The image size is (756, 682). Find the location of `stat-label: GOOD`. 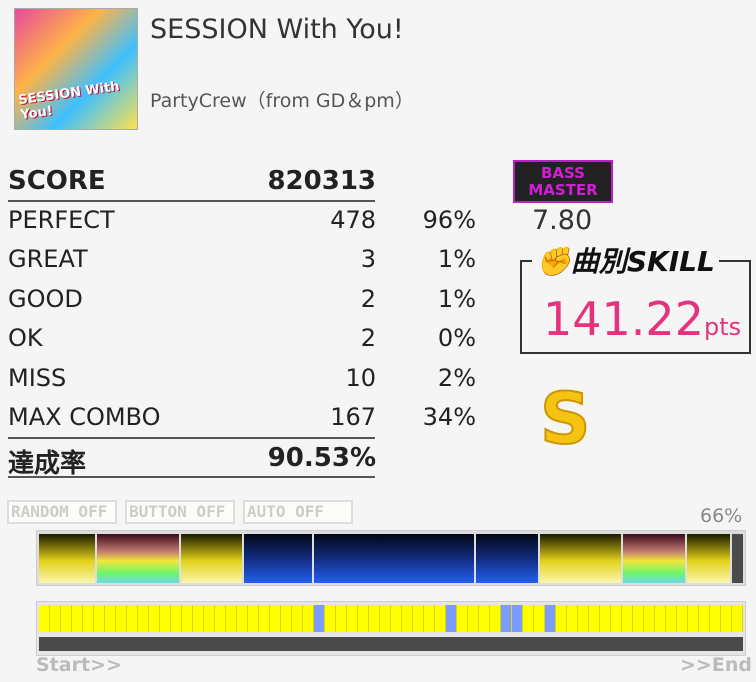

stat-label: GOOD is located at coordinates (45, 298).